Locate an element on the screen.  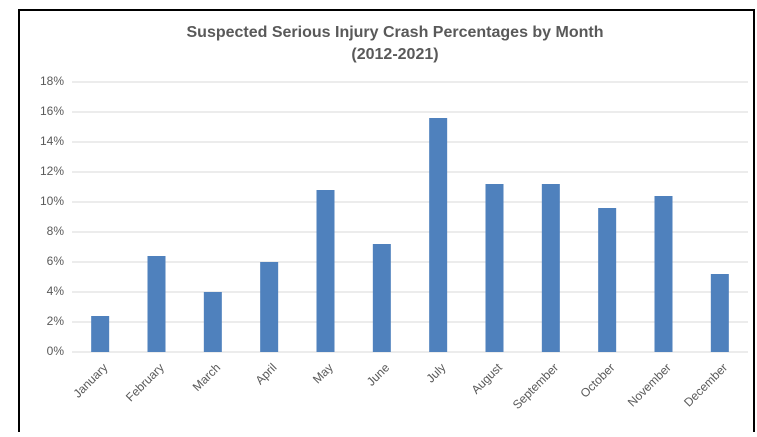
y-tick-label: 4% is located at coordinates (56, 291).